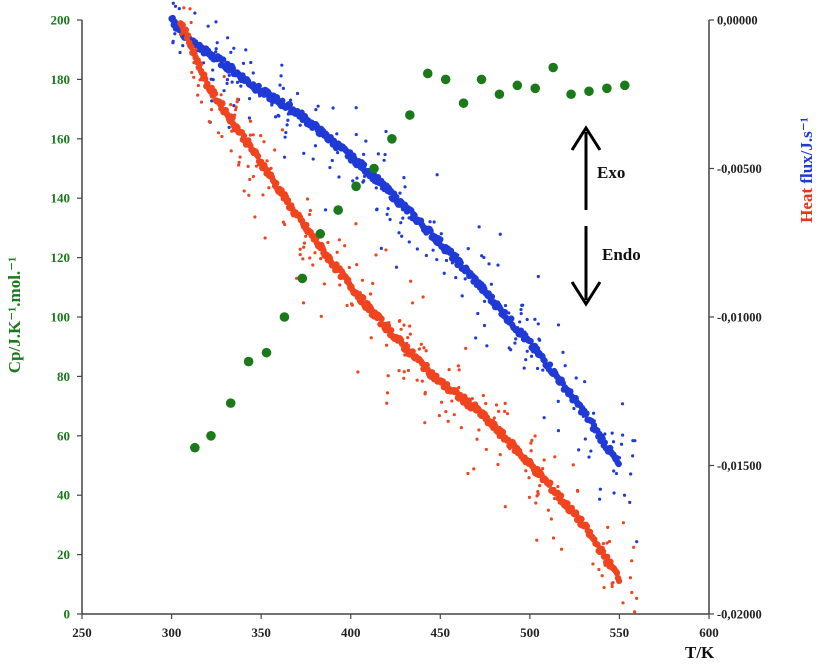  What do you see at coordinates (395, 627) in the screenshot?
I see `x-axis-ticks: 250 300 350 400 450 500 550 600` at bounding box center [395, 627].